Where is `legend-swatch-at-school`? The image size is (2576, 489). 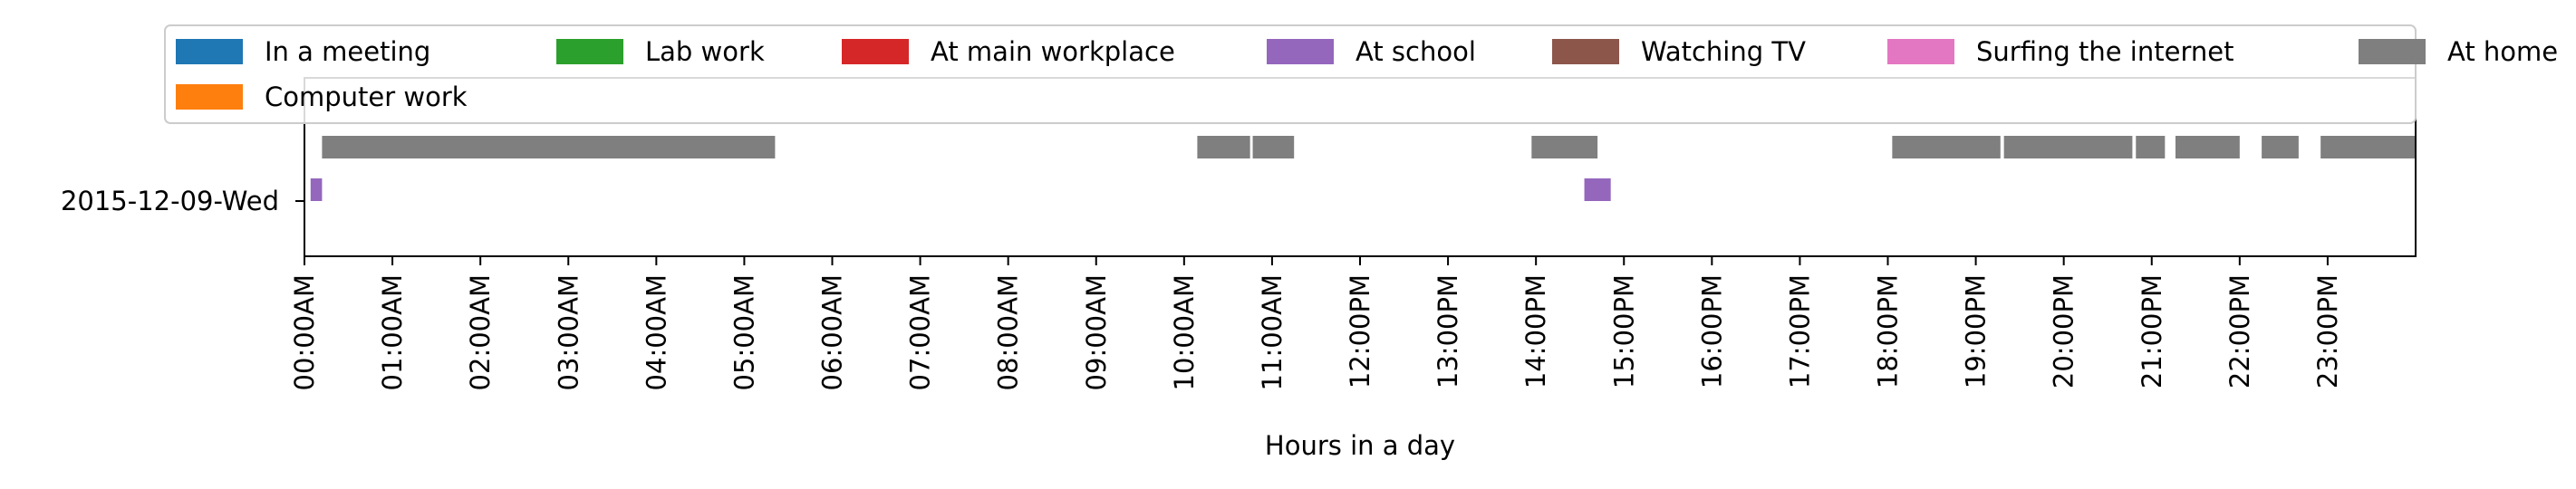
legend-swatch-at-school is located at coordinates (1300, 51).